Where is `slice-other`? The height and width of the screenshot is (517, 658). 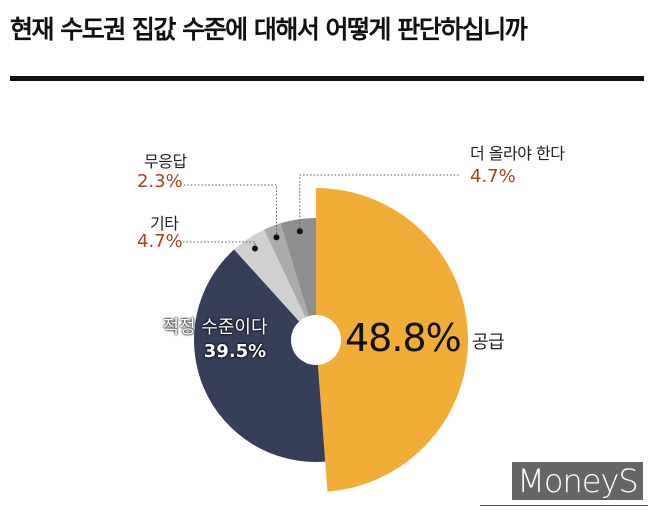 slice-other is located at coordinates (275, 284).